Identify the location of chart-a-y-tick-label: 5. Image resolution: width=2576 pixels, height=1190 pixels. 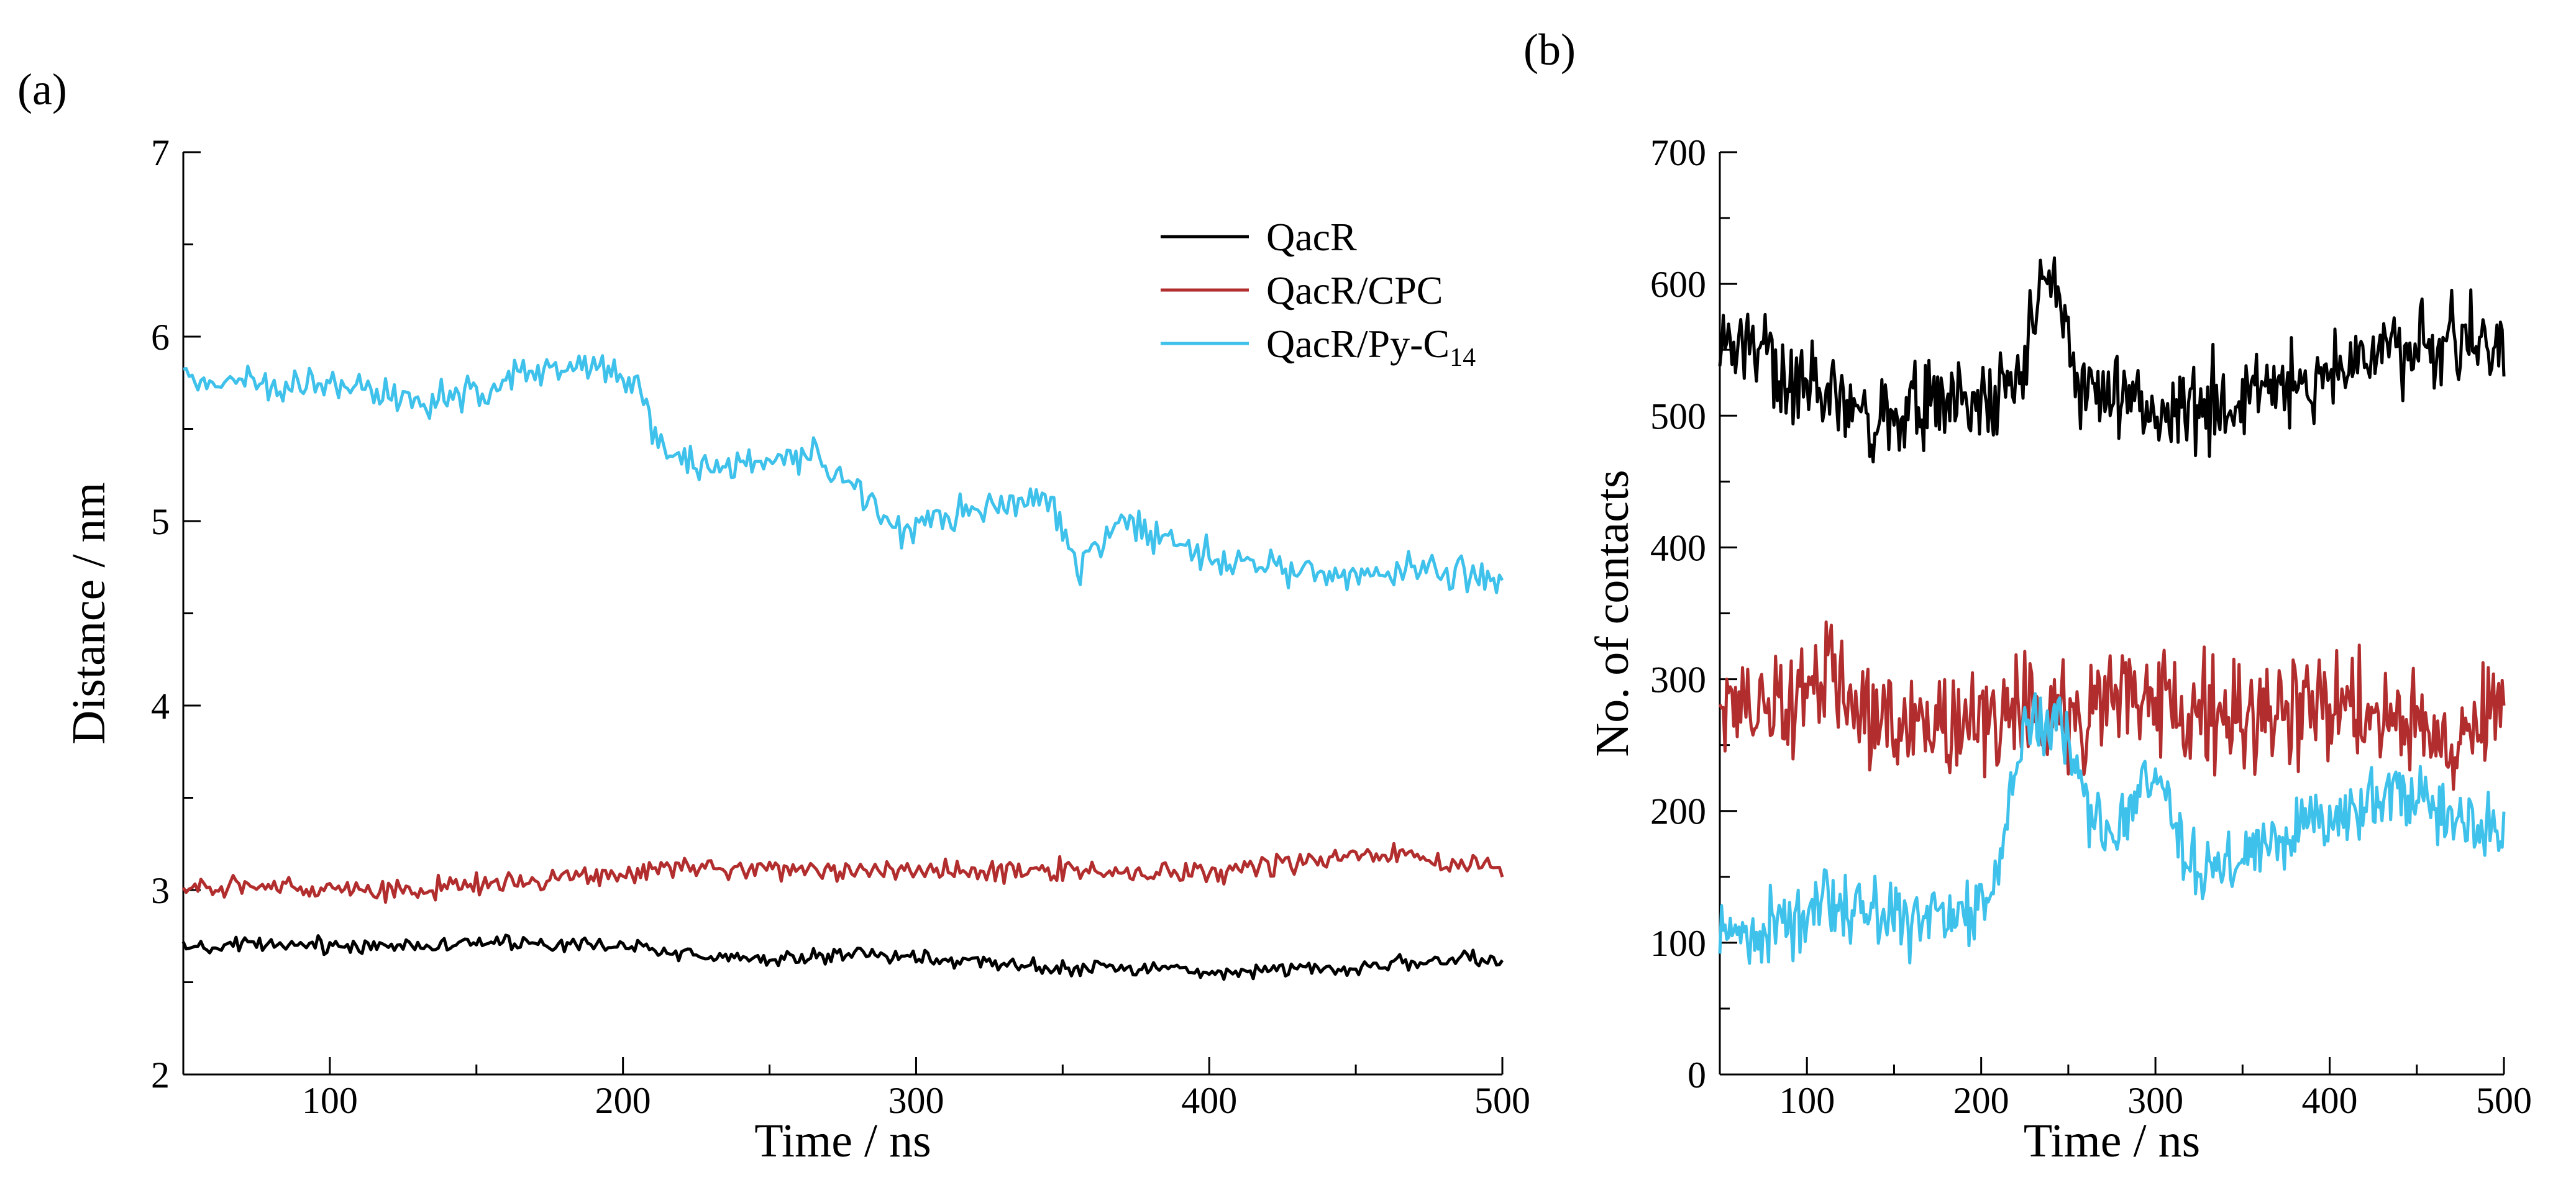
(160, 522).